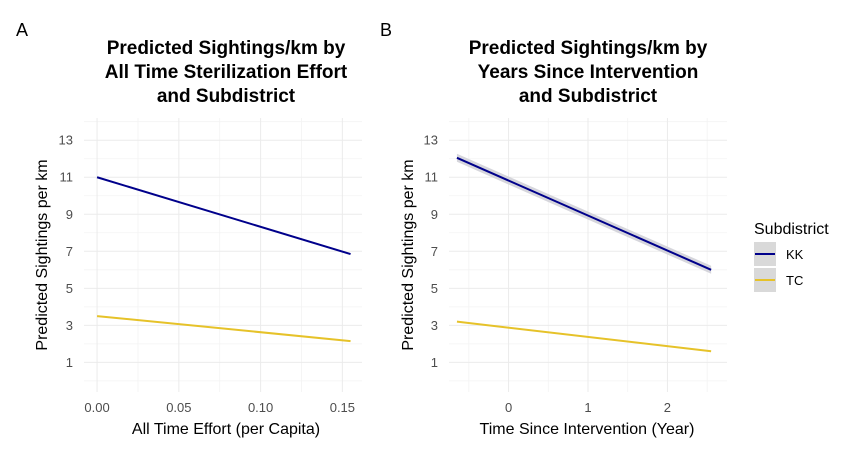  I want to click on legend-label-tc: TC, so click(794, 280).